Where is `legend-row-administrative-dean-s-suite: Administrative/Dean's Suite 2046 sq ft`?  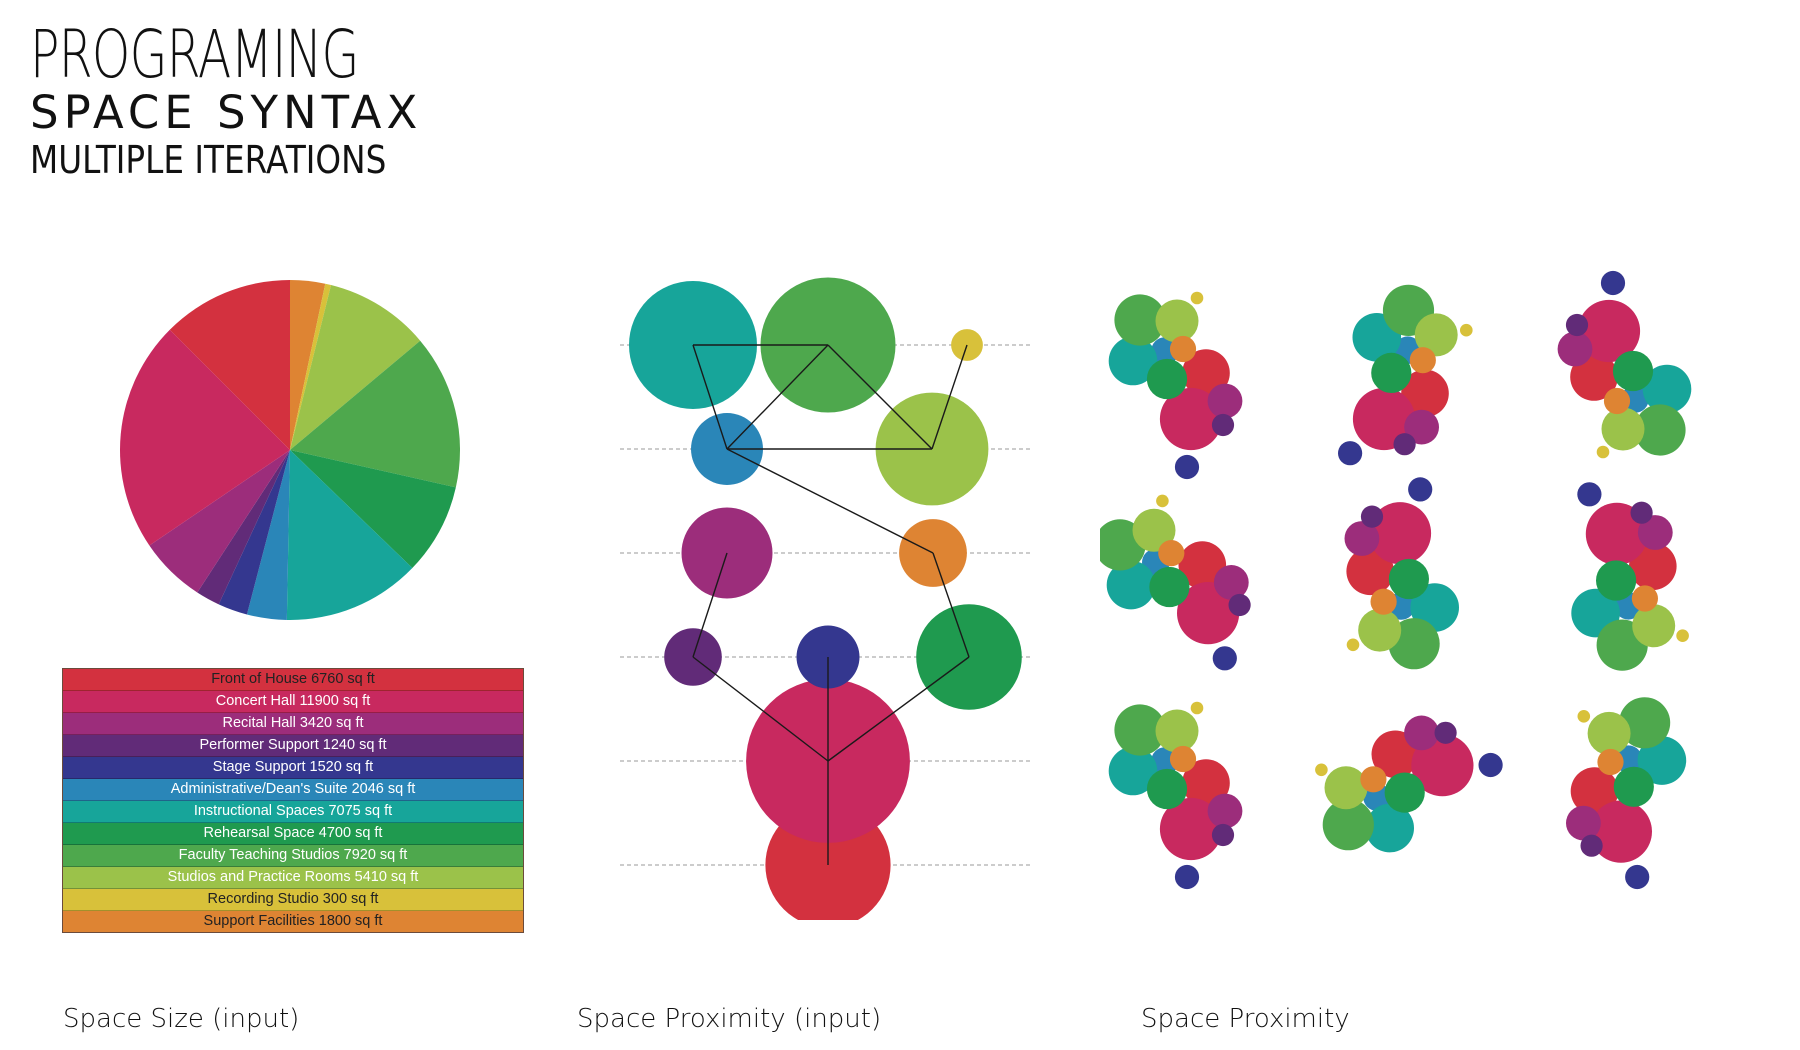
legend-row-administrative-dean-s-suite: Administrative/Dean's Suite 2046 sq ft is located at coordinates (293, 790).